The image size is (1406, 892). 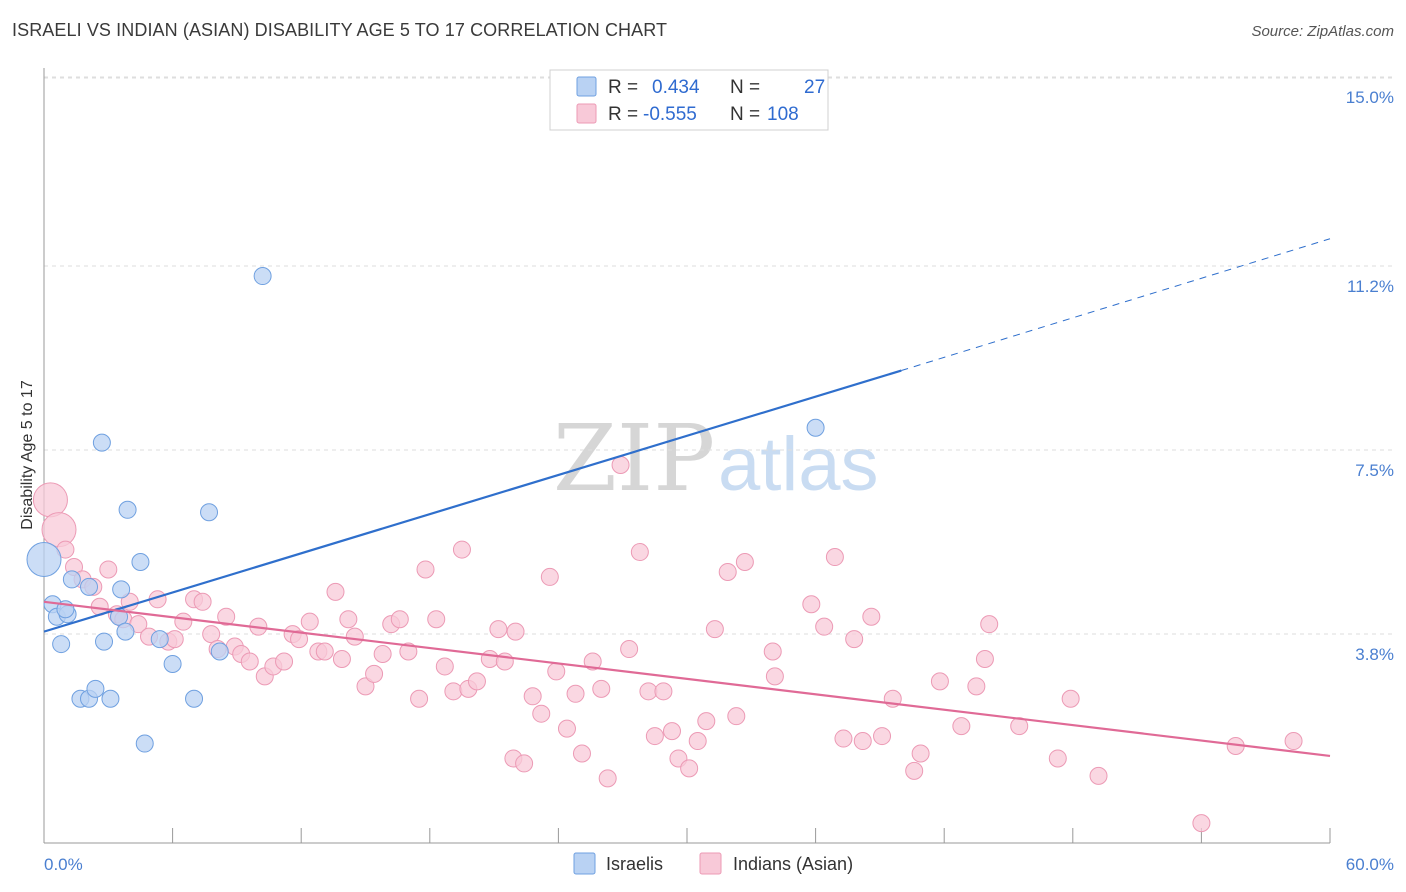 I want to click on watermark: ZIP atlas, so click(x=716, y=458).